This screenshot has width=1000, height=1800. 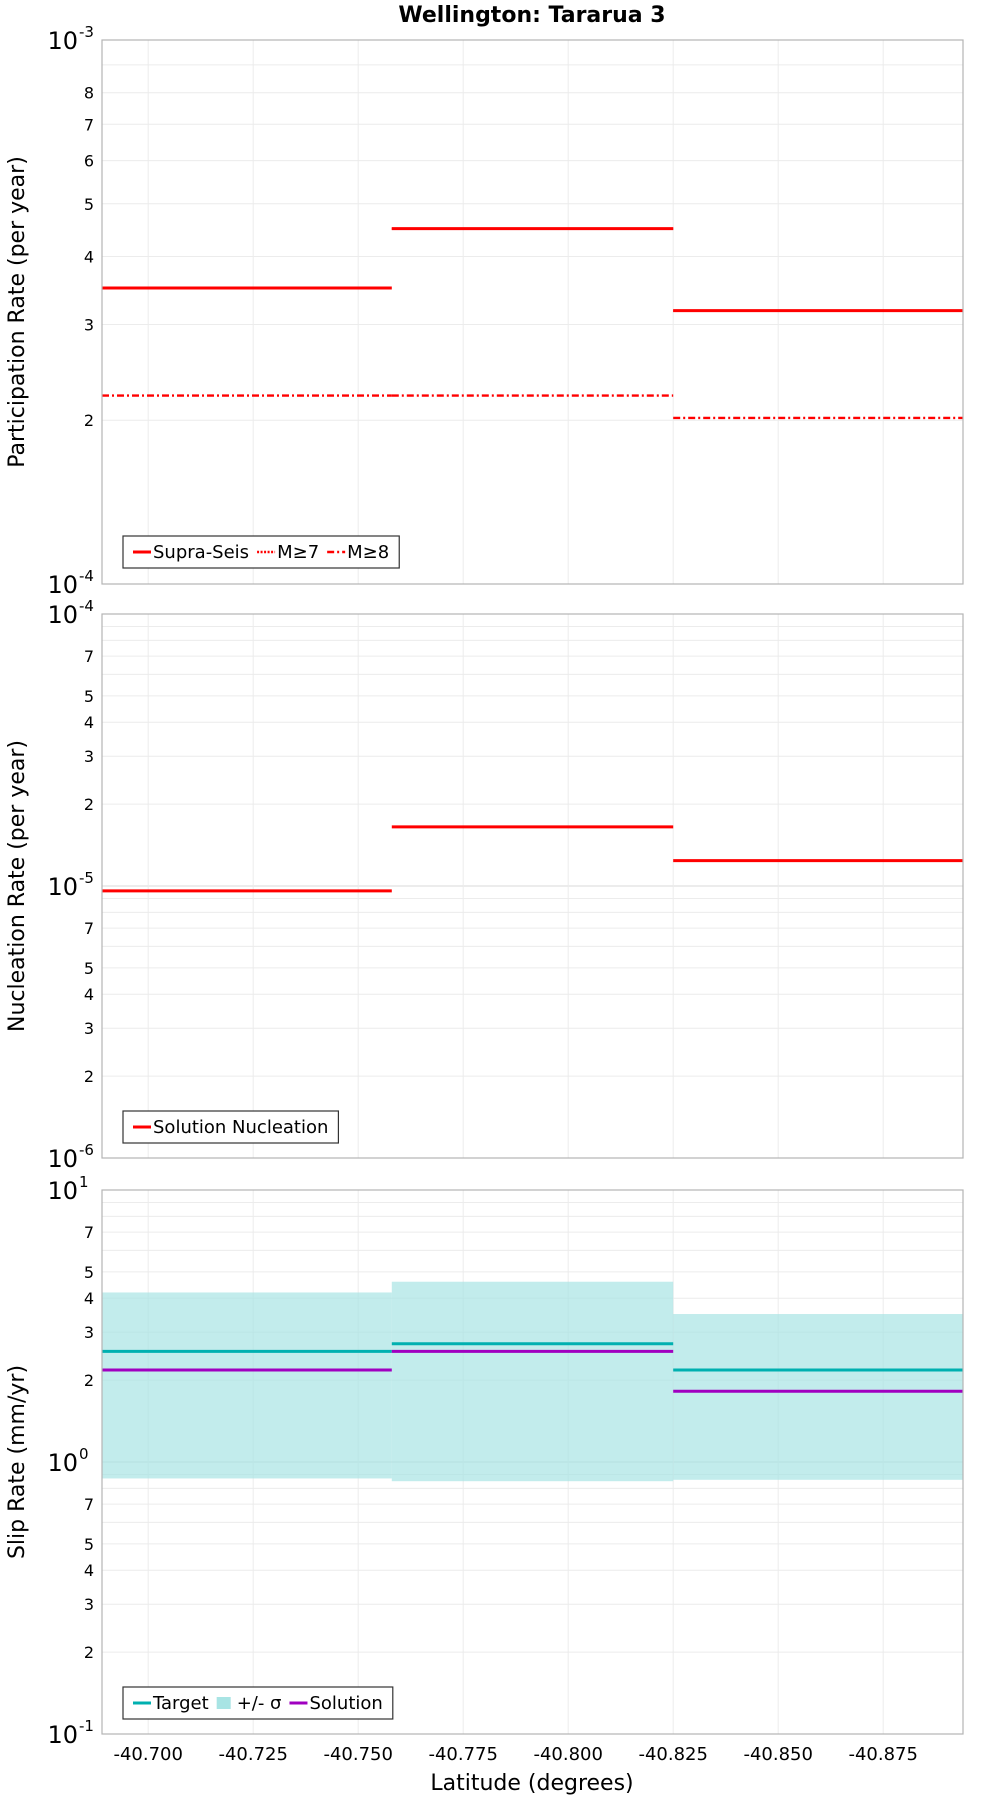 What do you see at coordinates (462, 1754) in the screenshot?
I see `x-tick-label: -40.775` at bounding box center [462, 1754].